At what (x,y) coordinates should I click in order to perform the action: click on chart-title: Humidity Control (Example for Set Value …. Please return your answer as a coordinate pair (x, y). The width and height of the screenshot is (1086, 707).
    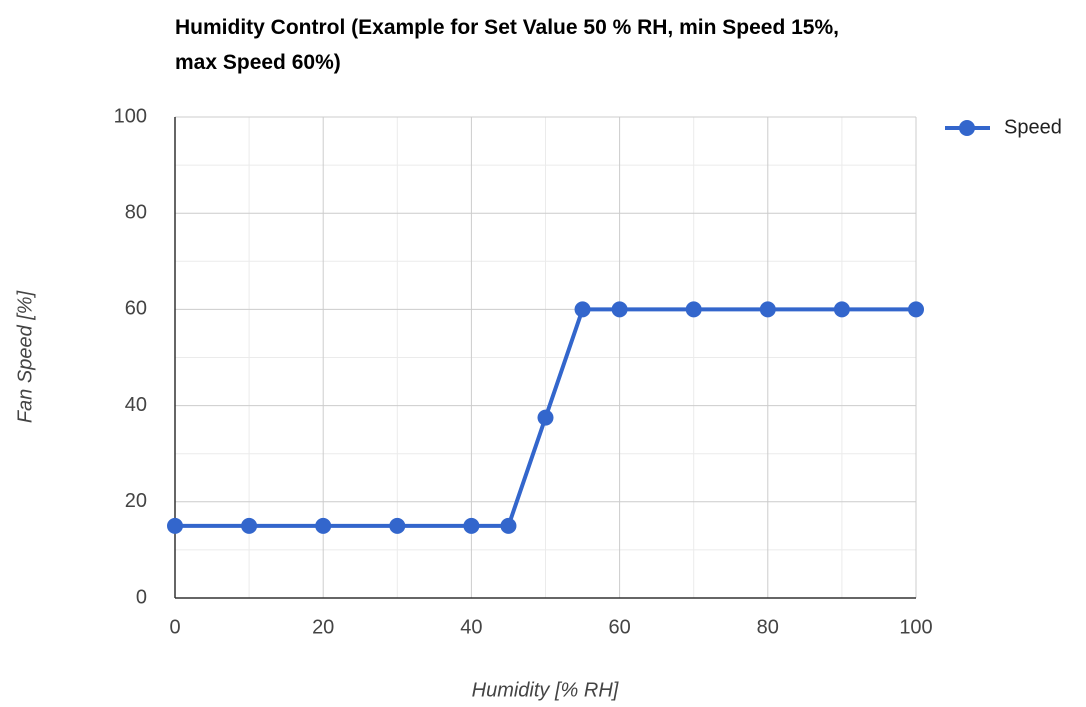
    Looking at the image, I should click on (507, 45).